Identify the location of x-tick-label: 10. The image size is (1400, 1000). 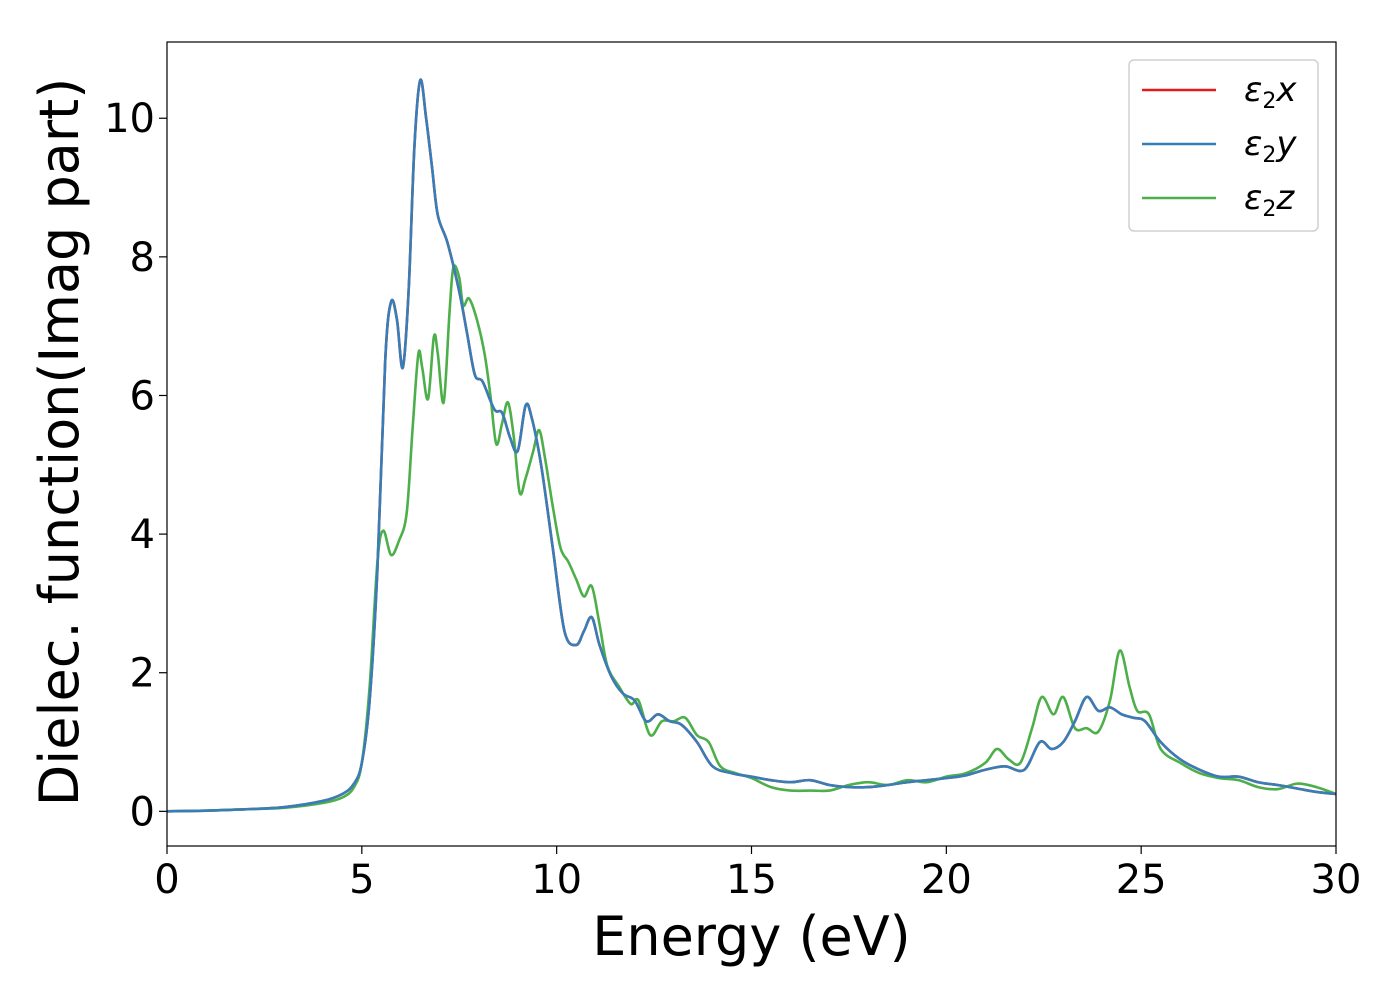
(556, 880).